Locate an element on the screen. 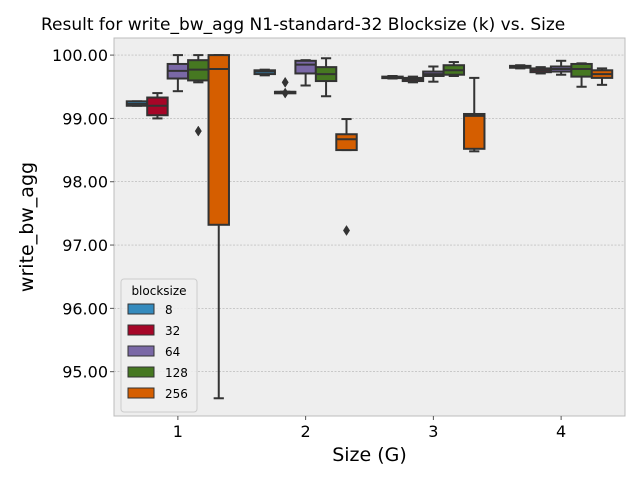 The width and height of the screenshot is (640, 484). x-tick-label: 3 is located at coordinates (433, 431).